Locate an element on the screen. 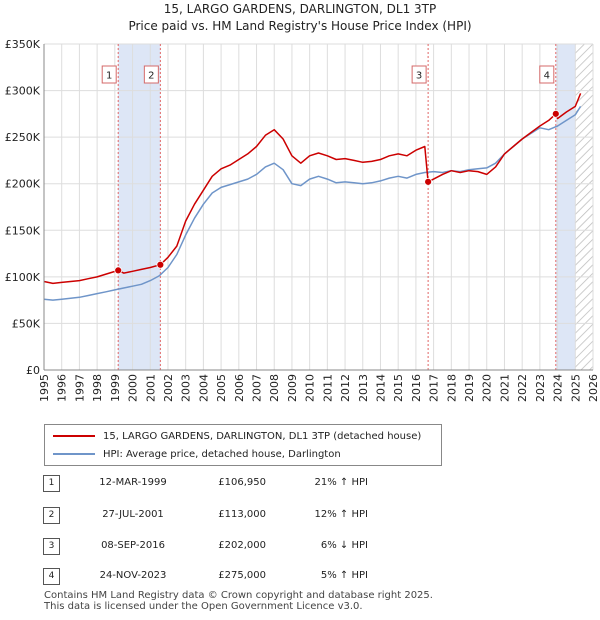 This screenshot has width=600, height=620. y-tick-label: £0 is located at coordinates (33, 370).